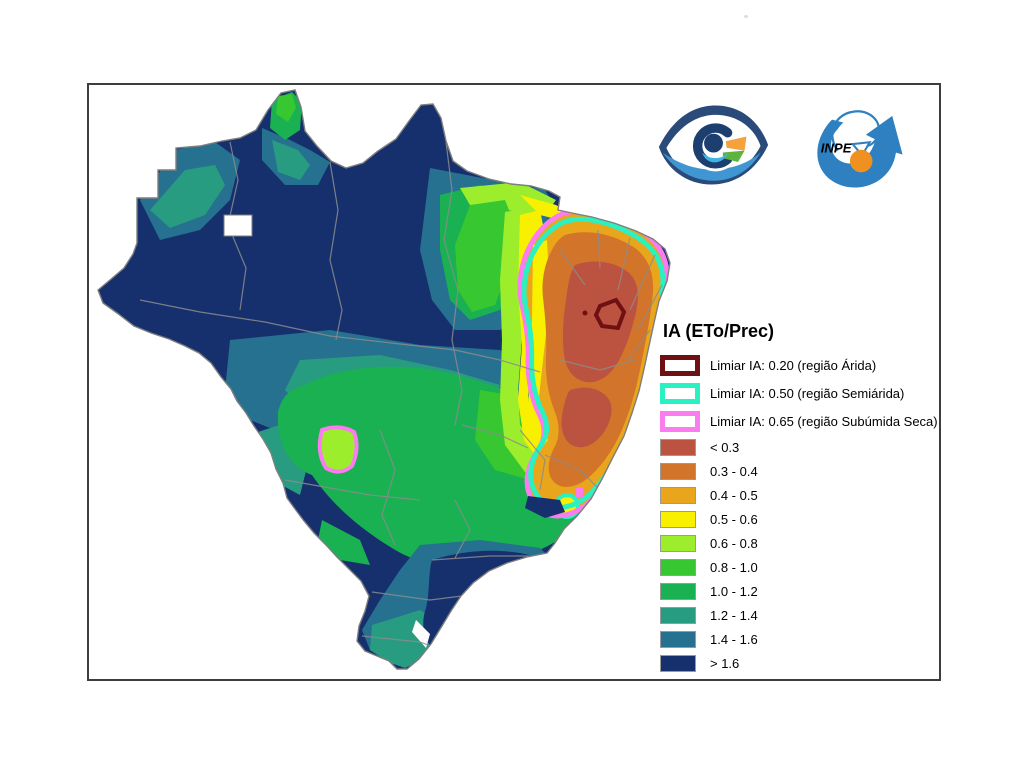 The image size is (1024, 768). I want to click on subhumid-pocket, so click(338, 449).